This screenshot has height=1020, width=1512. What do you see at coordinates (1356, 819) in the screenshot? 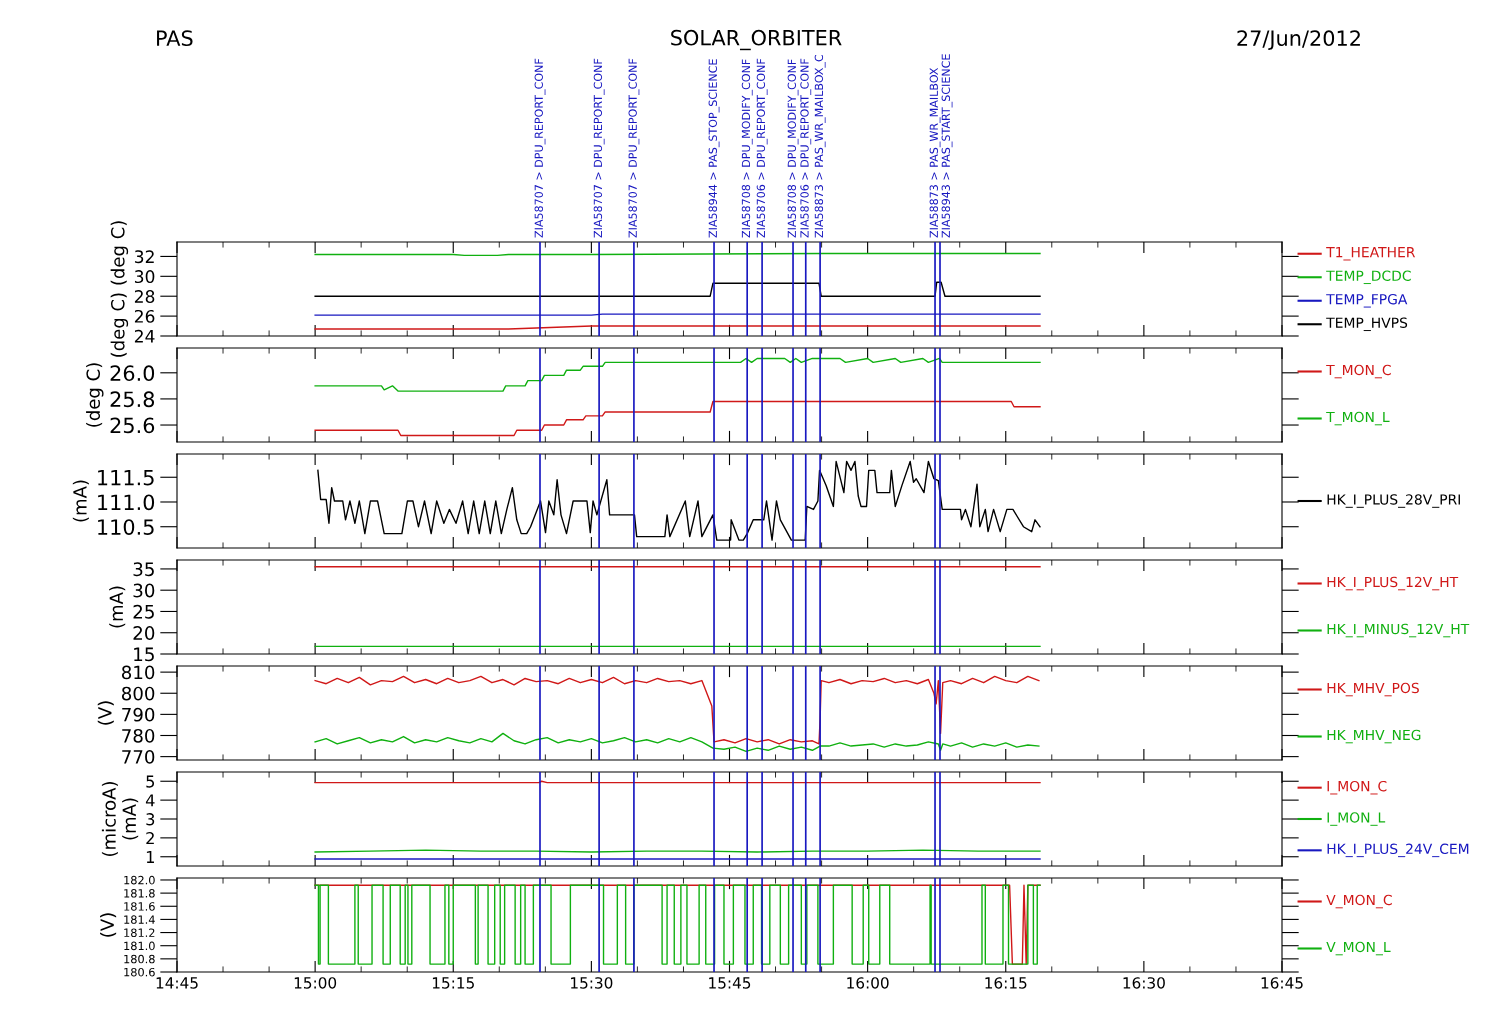
I see `legend-label: I_MON_L` at bounding box center [1356, 819].